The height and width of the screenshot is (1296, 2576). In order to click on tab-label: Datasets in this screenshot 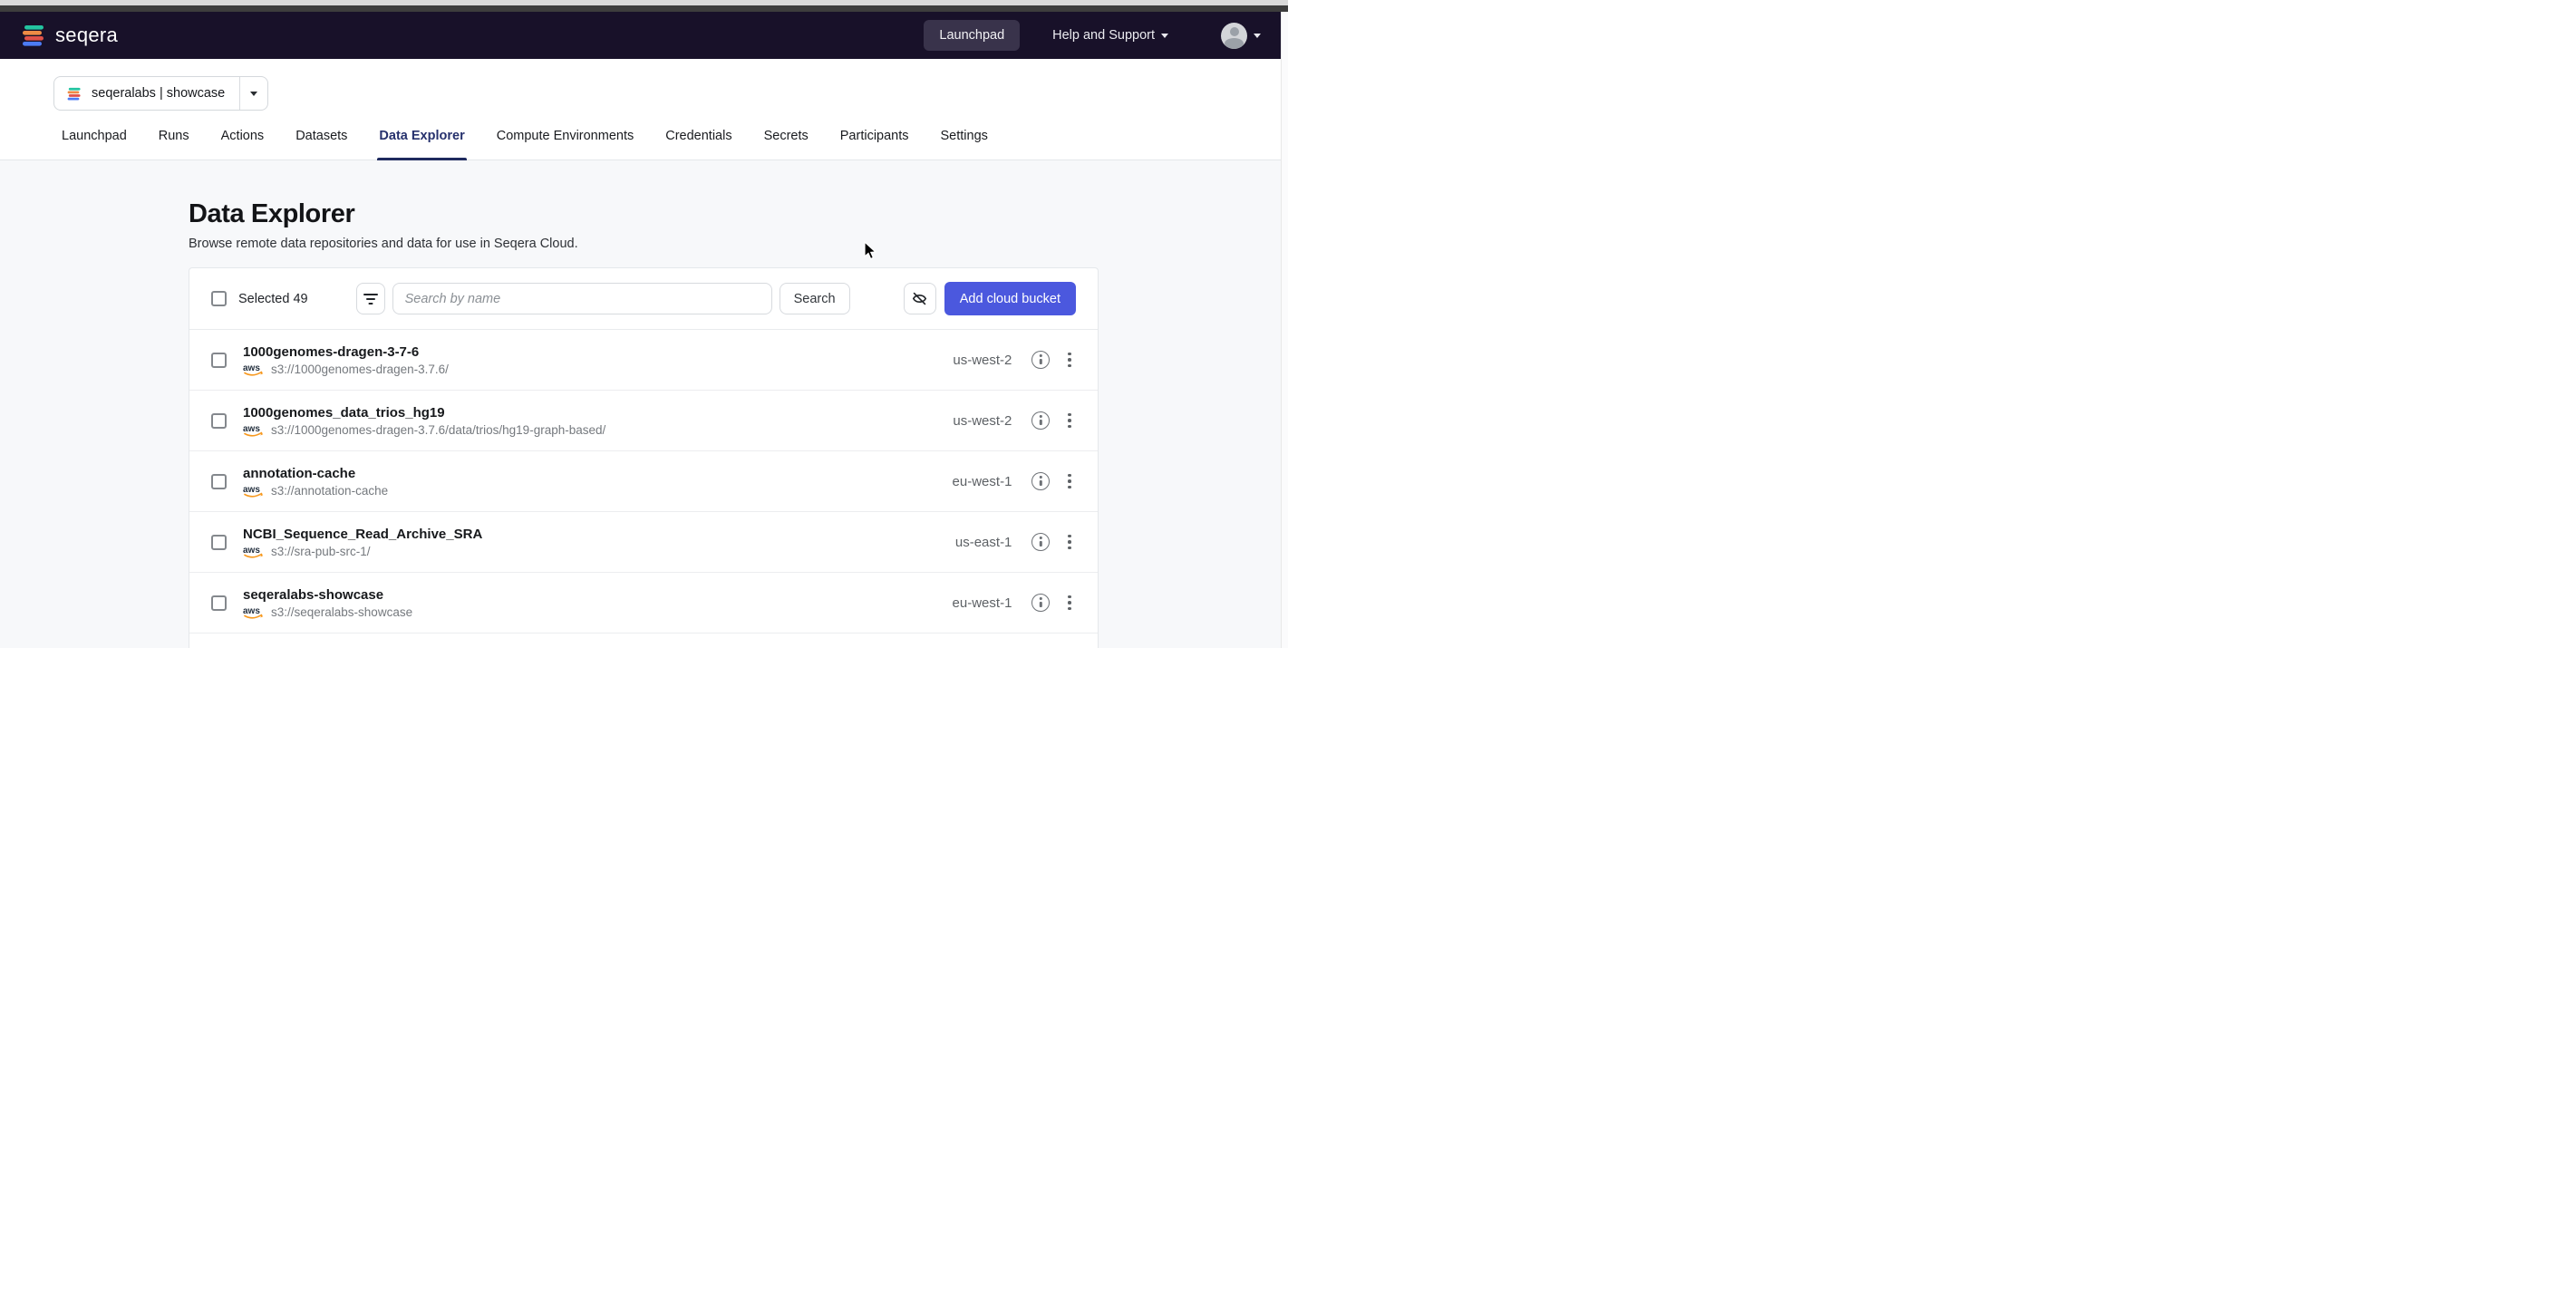, I will do `click(321, 136)`.